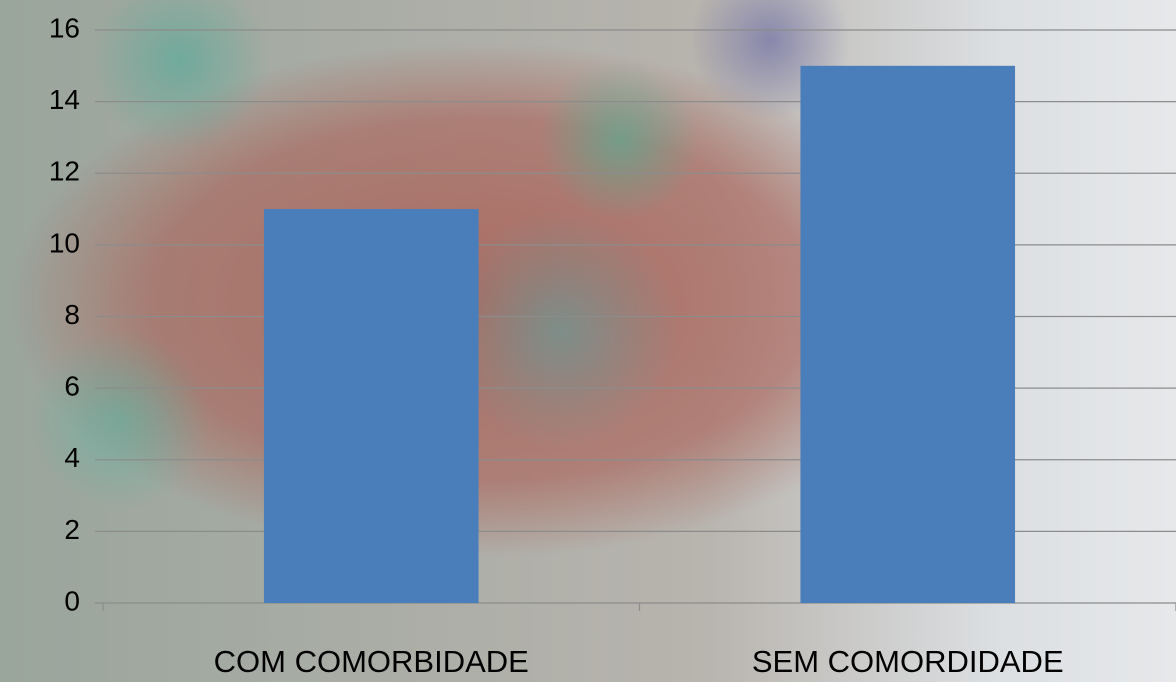 This screenshot has width=1176, height=682. Describe the element at coordinates (72, 600) in the screenshot. I see `y-tick-label: 0` at that location.